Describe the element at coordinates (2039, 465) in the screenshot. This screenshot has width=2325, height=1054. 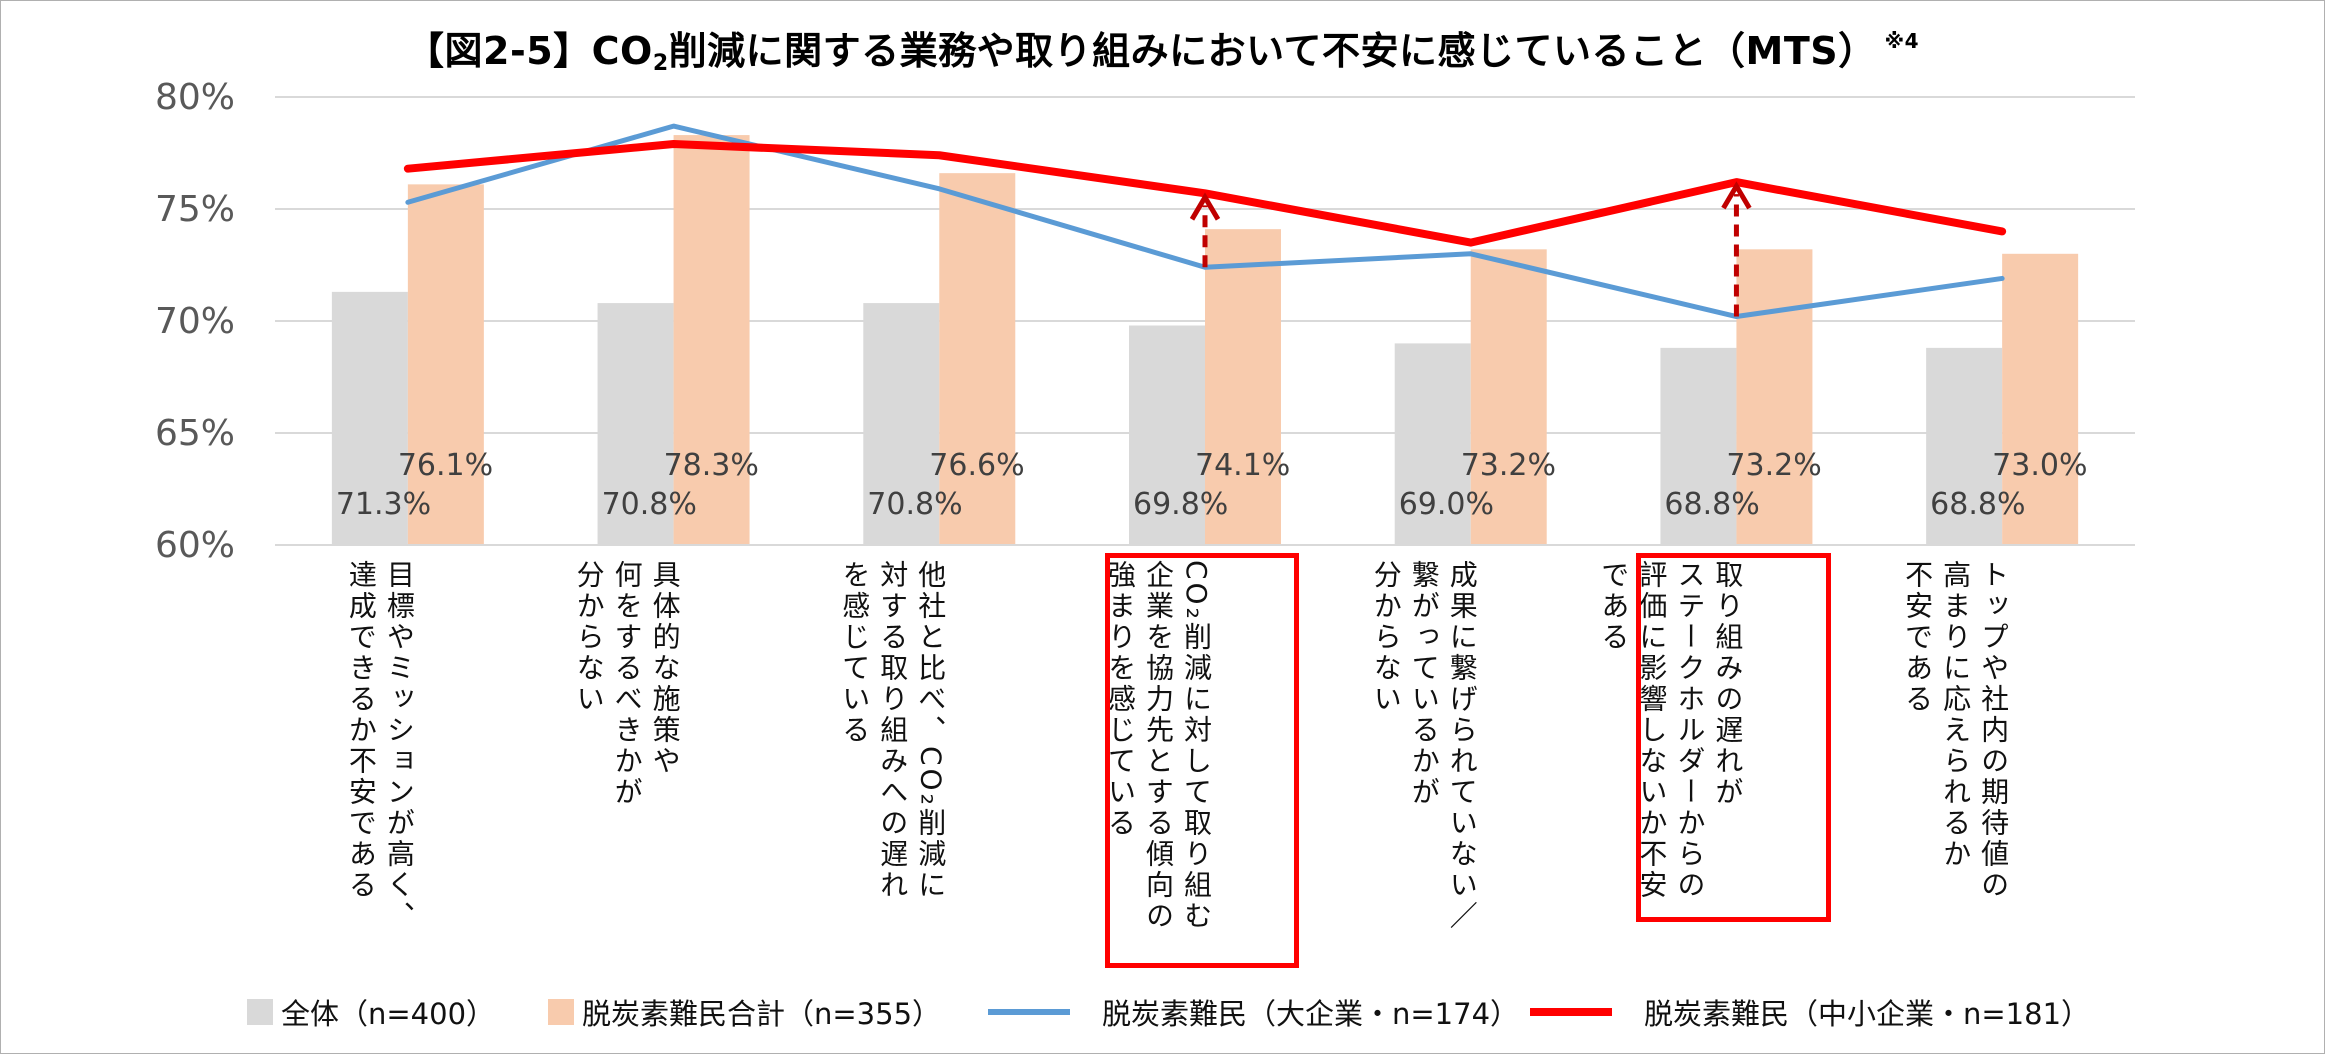
I see `data-label: 73.0%` at that location.